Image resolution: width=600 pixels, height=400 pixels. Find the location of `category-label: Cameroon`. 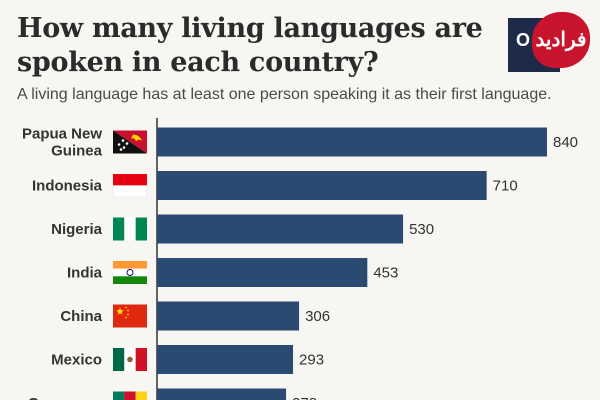

category-label: Cameroon is located at coordinates (65, 397).